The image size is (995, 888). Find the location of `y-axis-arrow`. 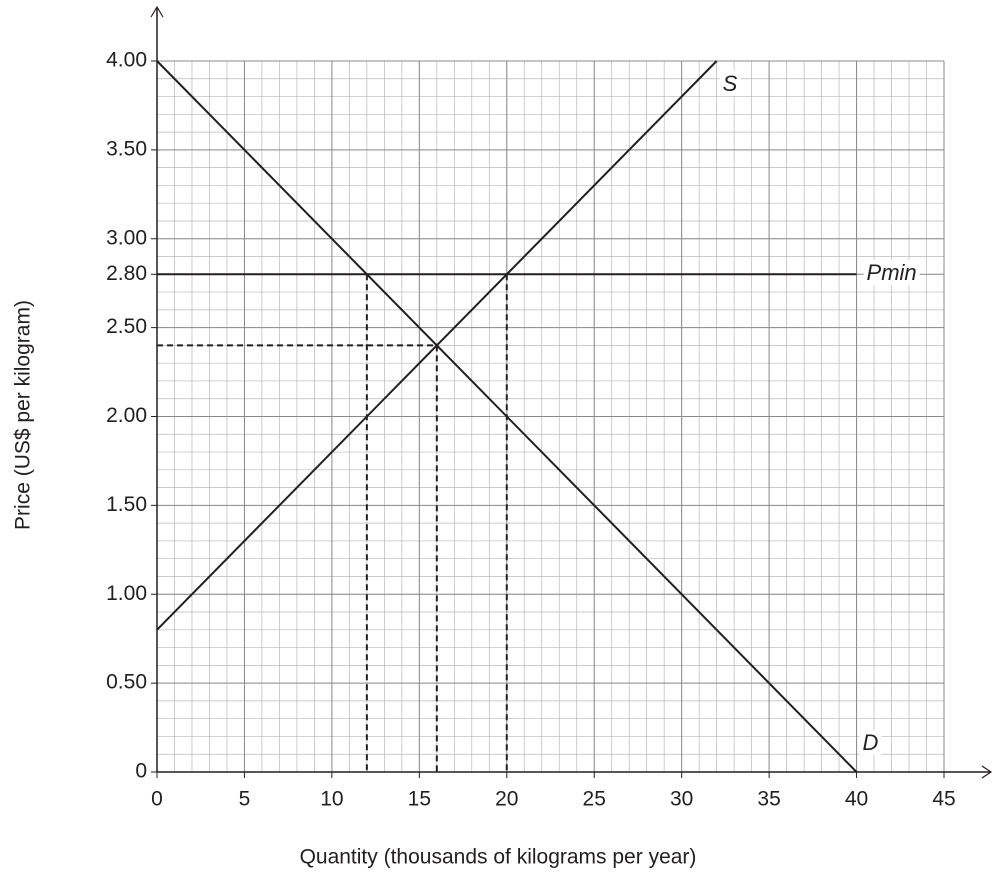

y-axis-arrow is located at coordinates (157, 11).